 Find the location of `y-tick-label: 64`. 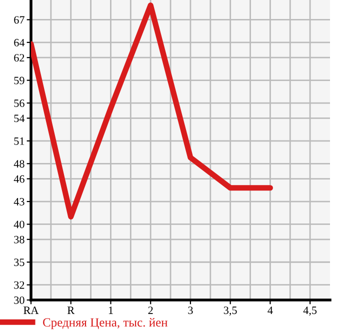

y-tick-label: 64 is located at coordinates (19, 42).